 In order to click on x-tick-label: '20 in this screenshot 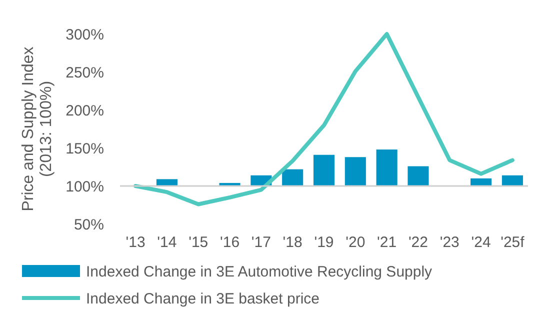, I will do `click(356, 242)`.